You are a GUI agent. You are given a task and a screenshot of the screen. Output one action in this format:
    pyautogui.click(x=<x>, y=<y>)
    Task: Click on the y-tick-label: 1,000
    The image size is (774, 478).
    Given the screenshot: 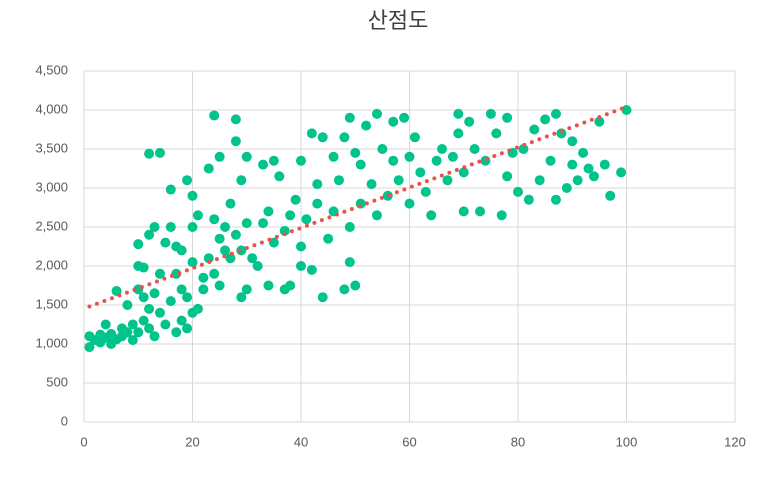 What is the action you would take?
    pyautogui.click(x=51, y=342)
    